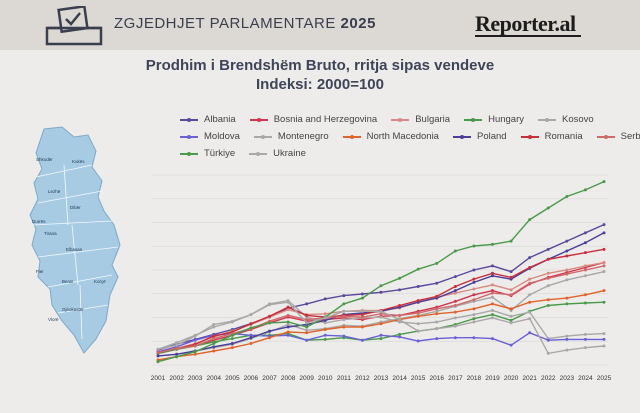  Describe the element at coordinates (344, 378) in the screenshot. I see `x-tick-label: 2011` at that location.